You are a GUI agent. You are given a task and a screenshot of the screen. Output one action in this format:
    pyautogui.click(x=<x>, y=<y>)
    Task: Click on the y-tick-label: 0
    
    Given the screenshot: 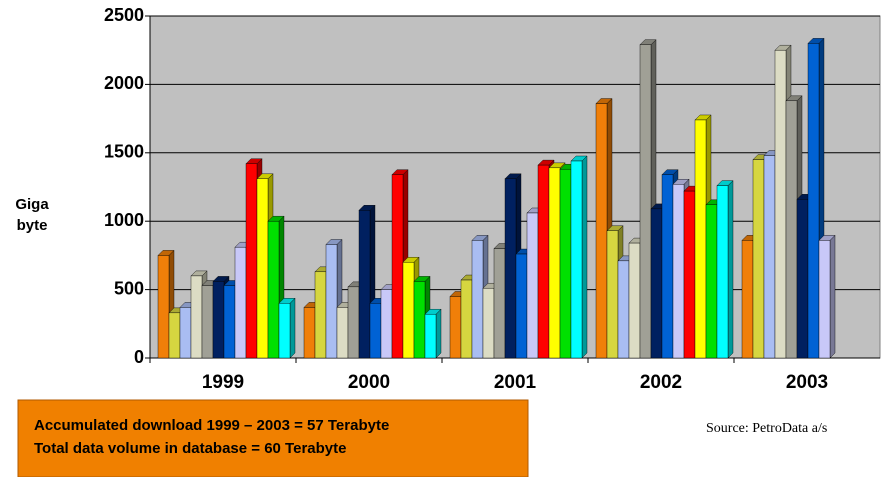 What is the action you would take?
    pyautogui.click(x=139, y=357)
    